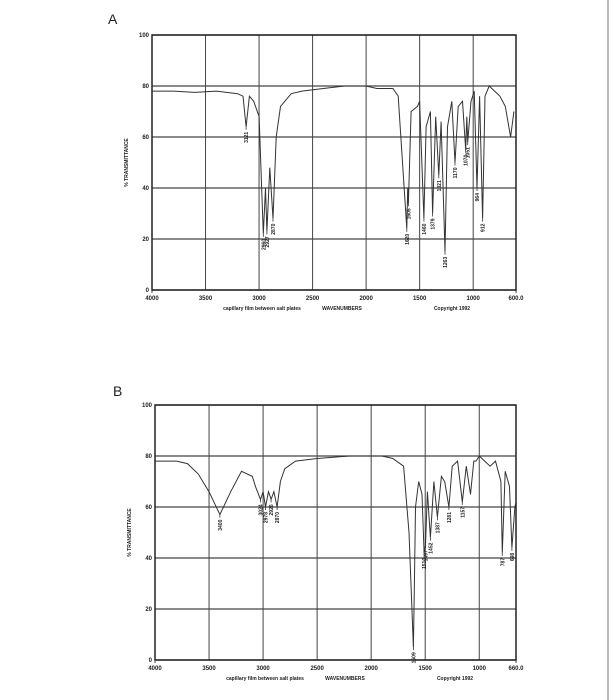 The image size is (616, 700). What do you see at coordinates (425, 563) in the screenshot?
I see `peak-label: 1510` at bounding box center [425, 563].